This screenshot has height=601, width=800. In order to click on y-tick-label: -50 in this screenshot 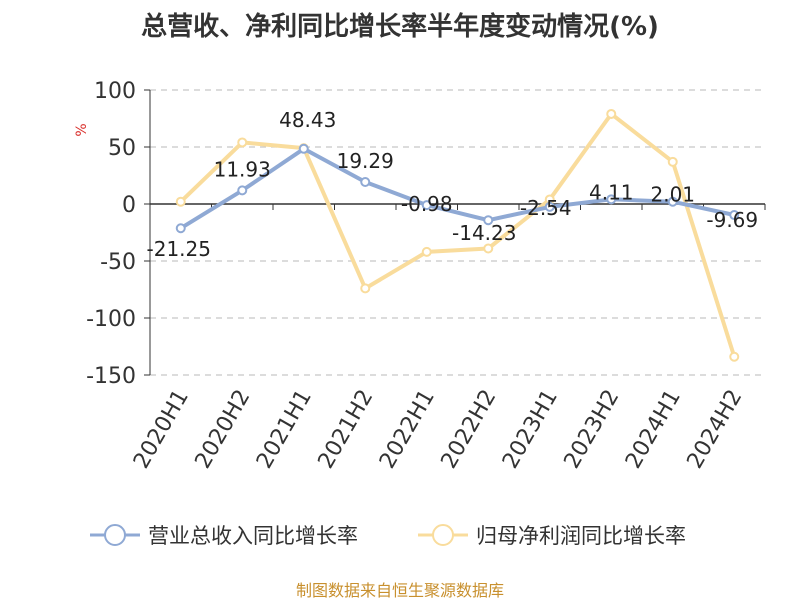, I will do `click(118, 262)`.